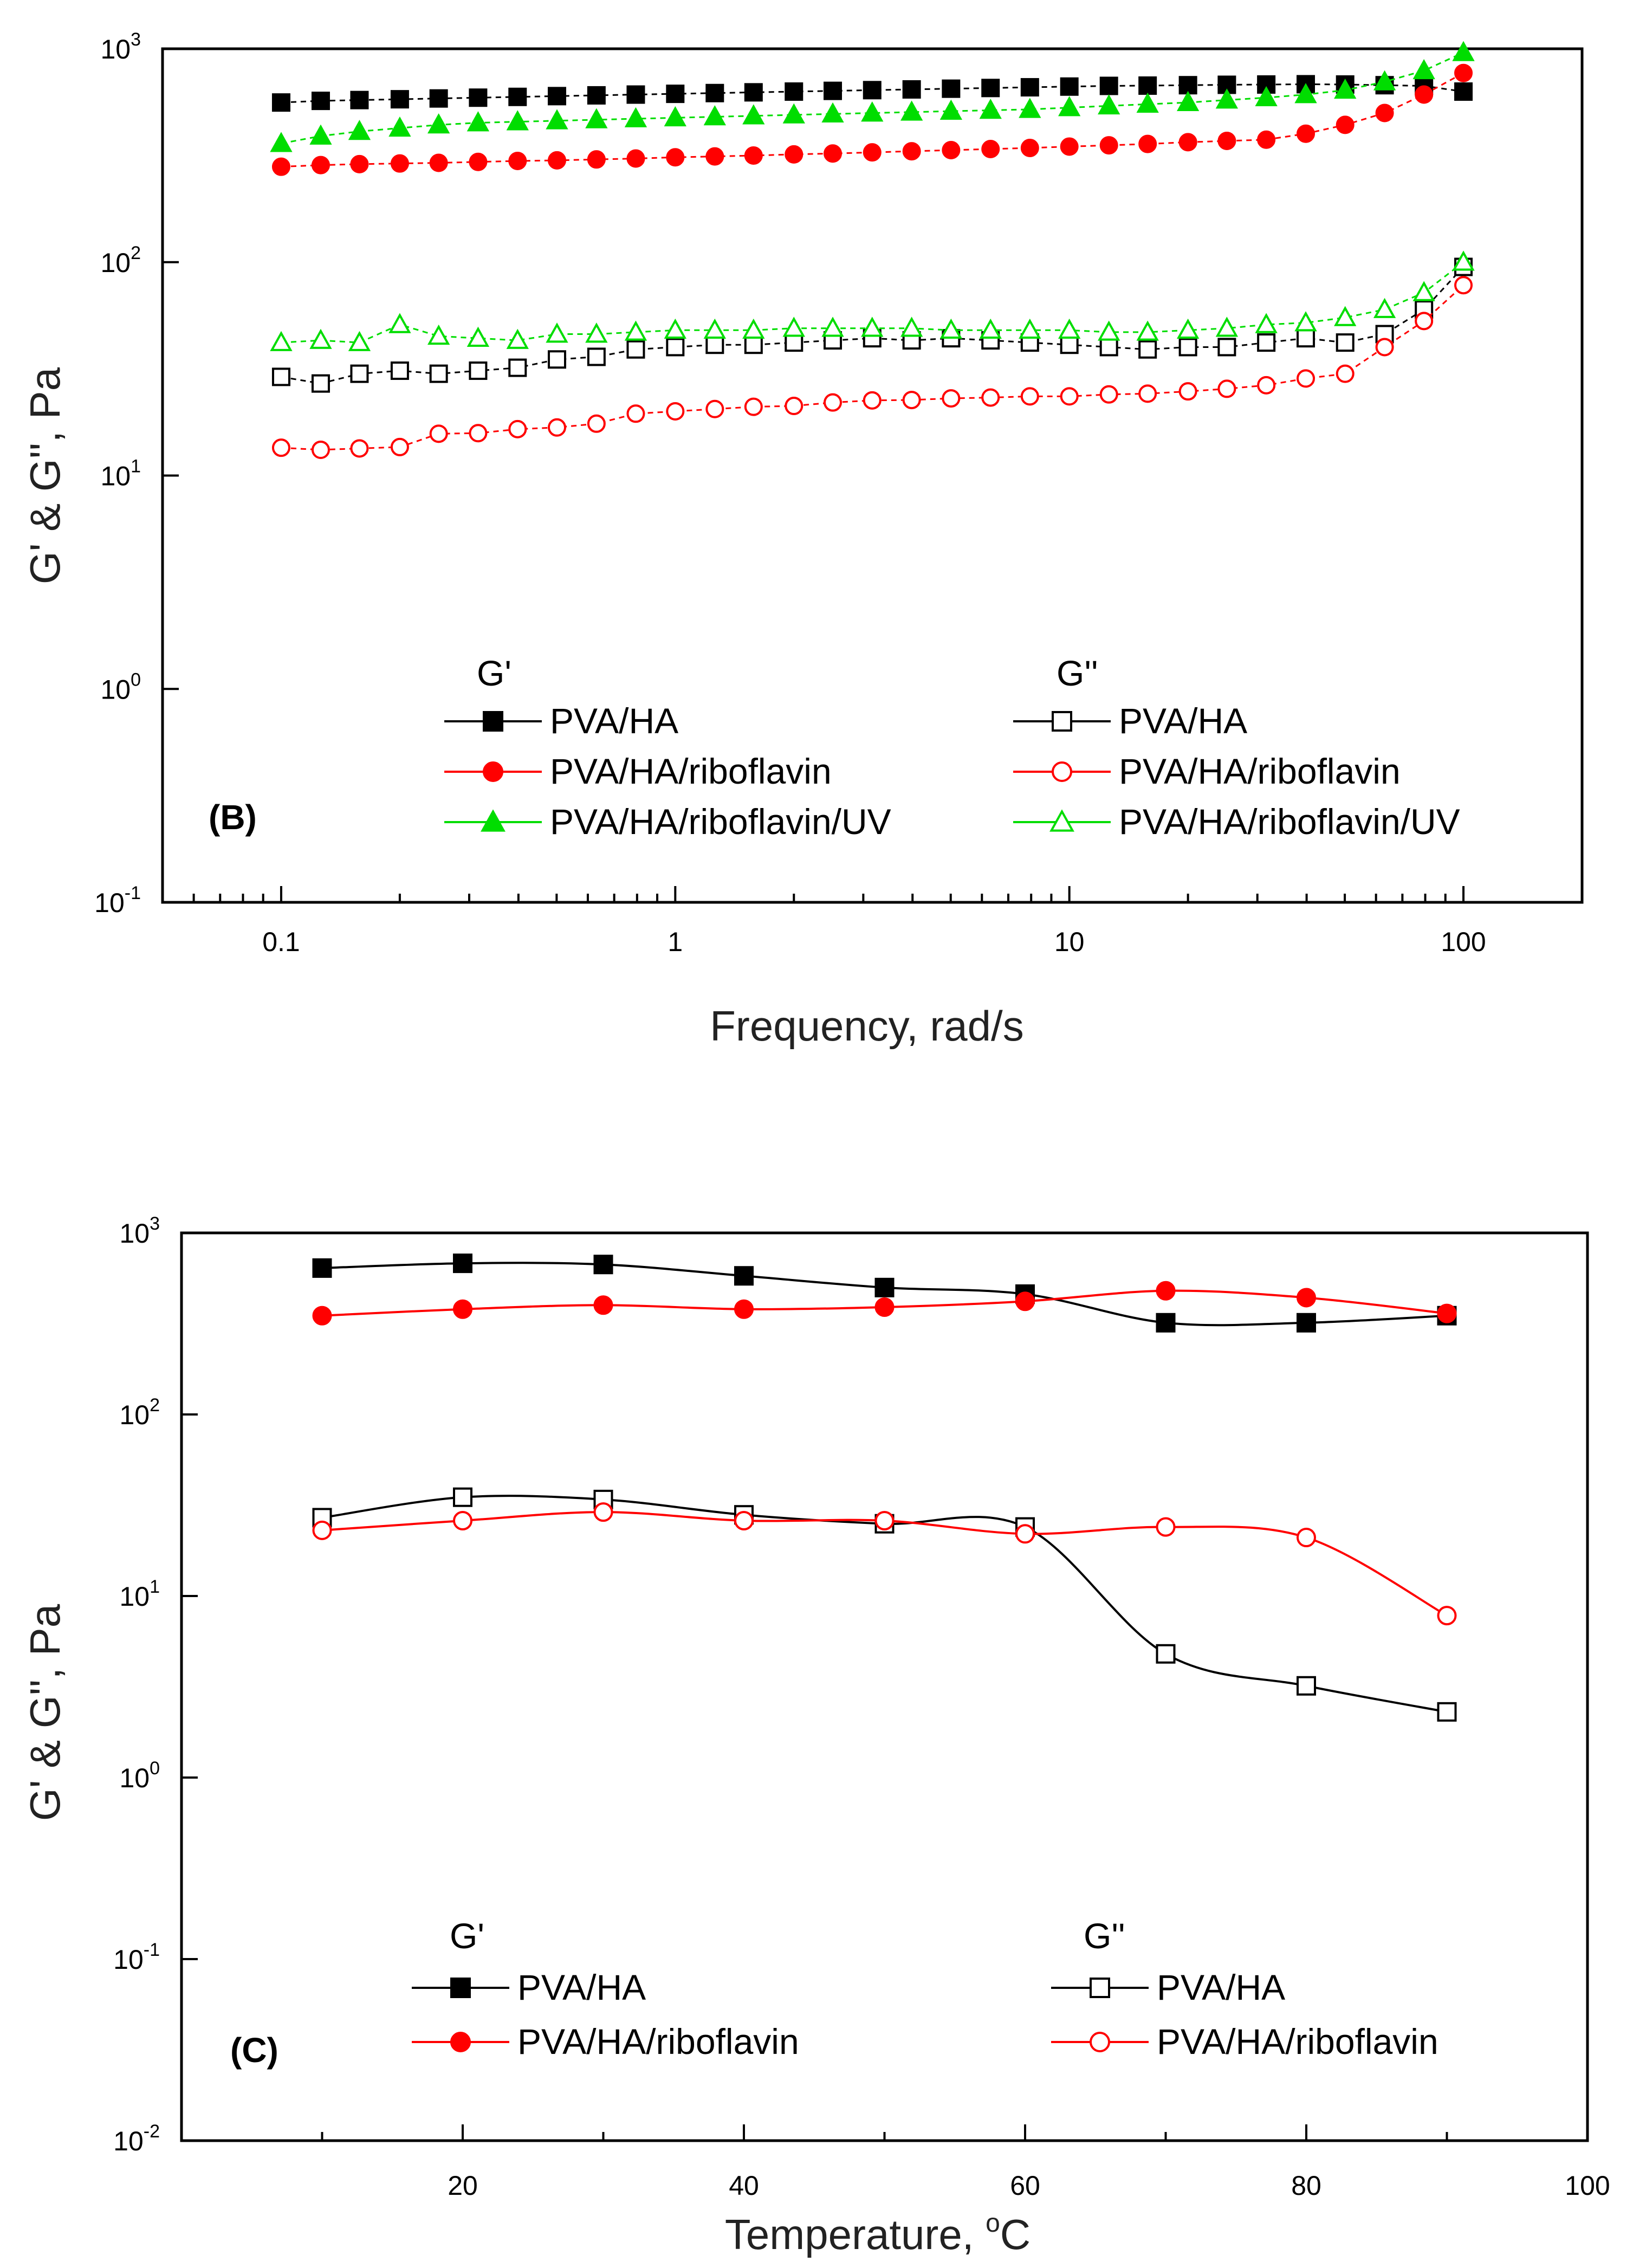 The image size is (1646, 2268). What do you see at coordinates (136, 467) in the screenshot?
I see `chart-b-y-tick-label-3-exp: 1` at bounding box center [136, 467].